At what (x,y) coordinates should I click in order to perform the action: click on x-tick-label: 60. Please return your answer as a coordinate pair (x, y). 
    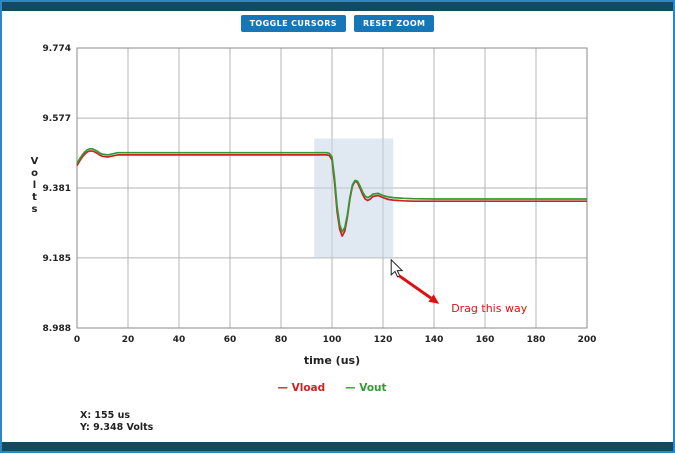
    Looking at the image, I should click on (230, 340).